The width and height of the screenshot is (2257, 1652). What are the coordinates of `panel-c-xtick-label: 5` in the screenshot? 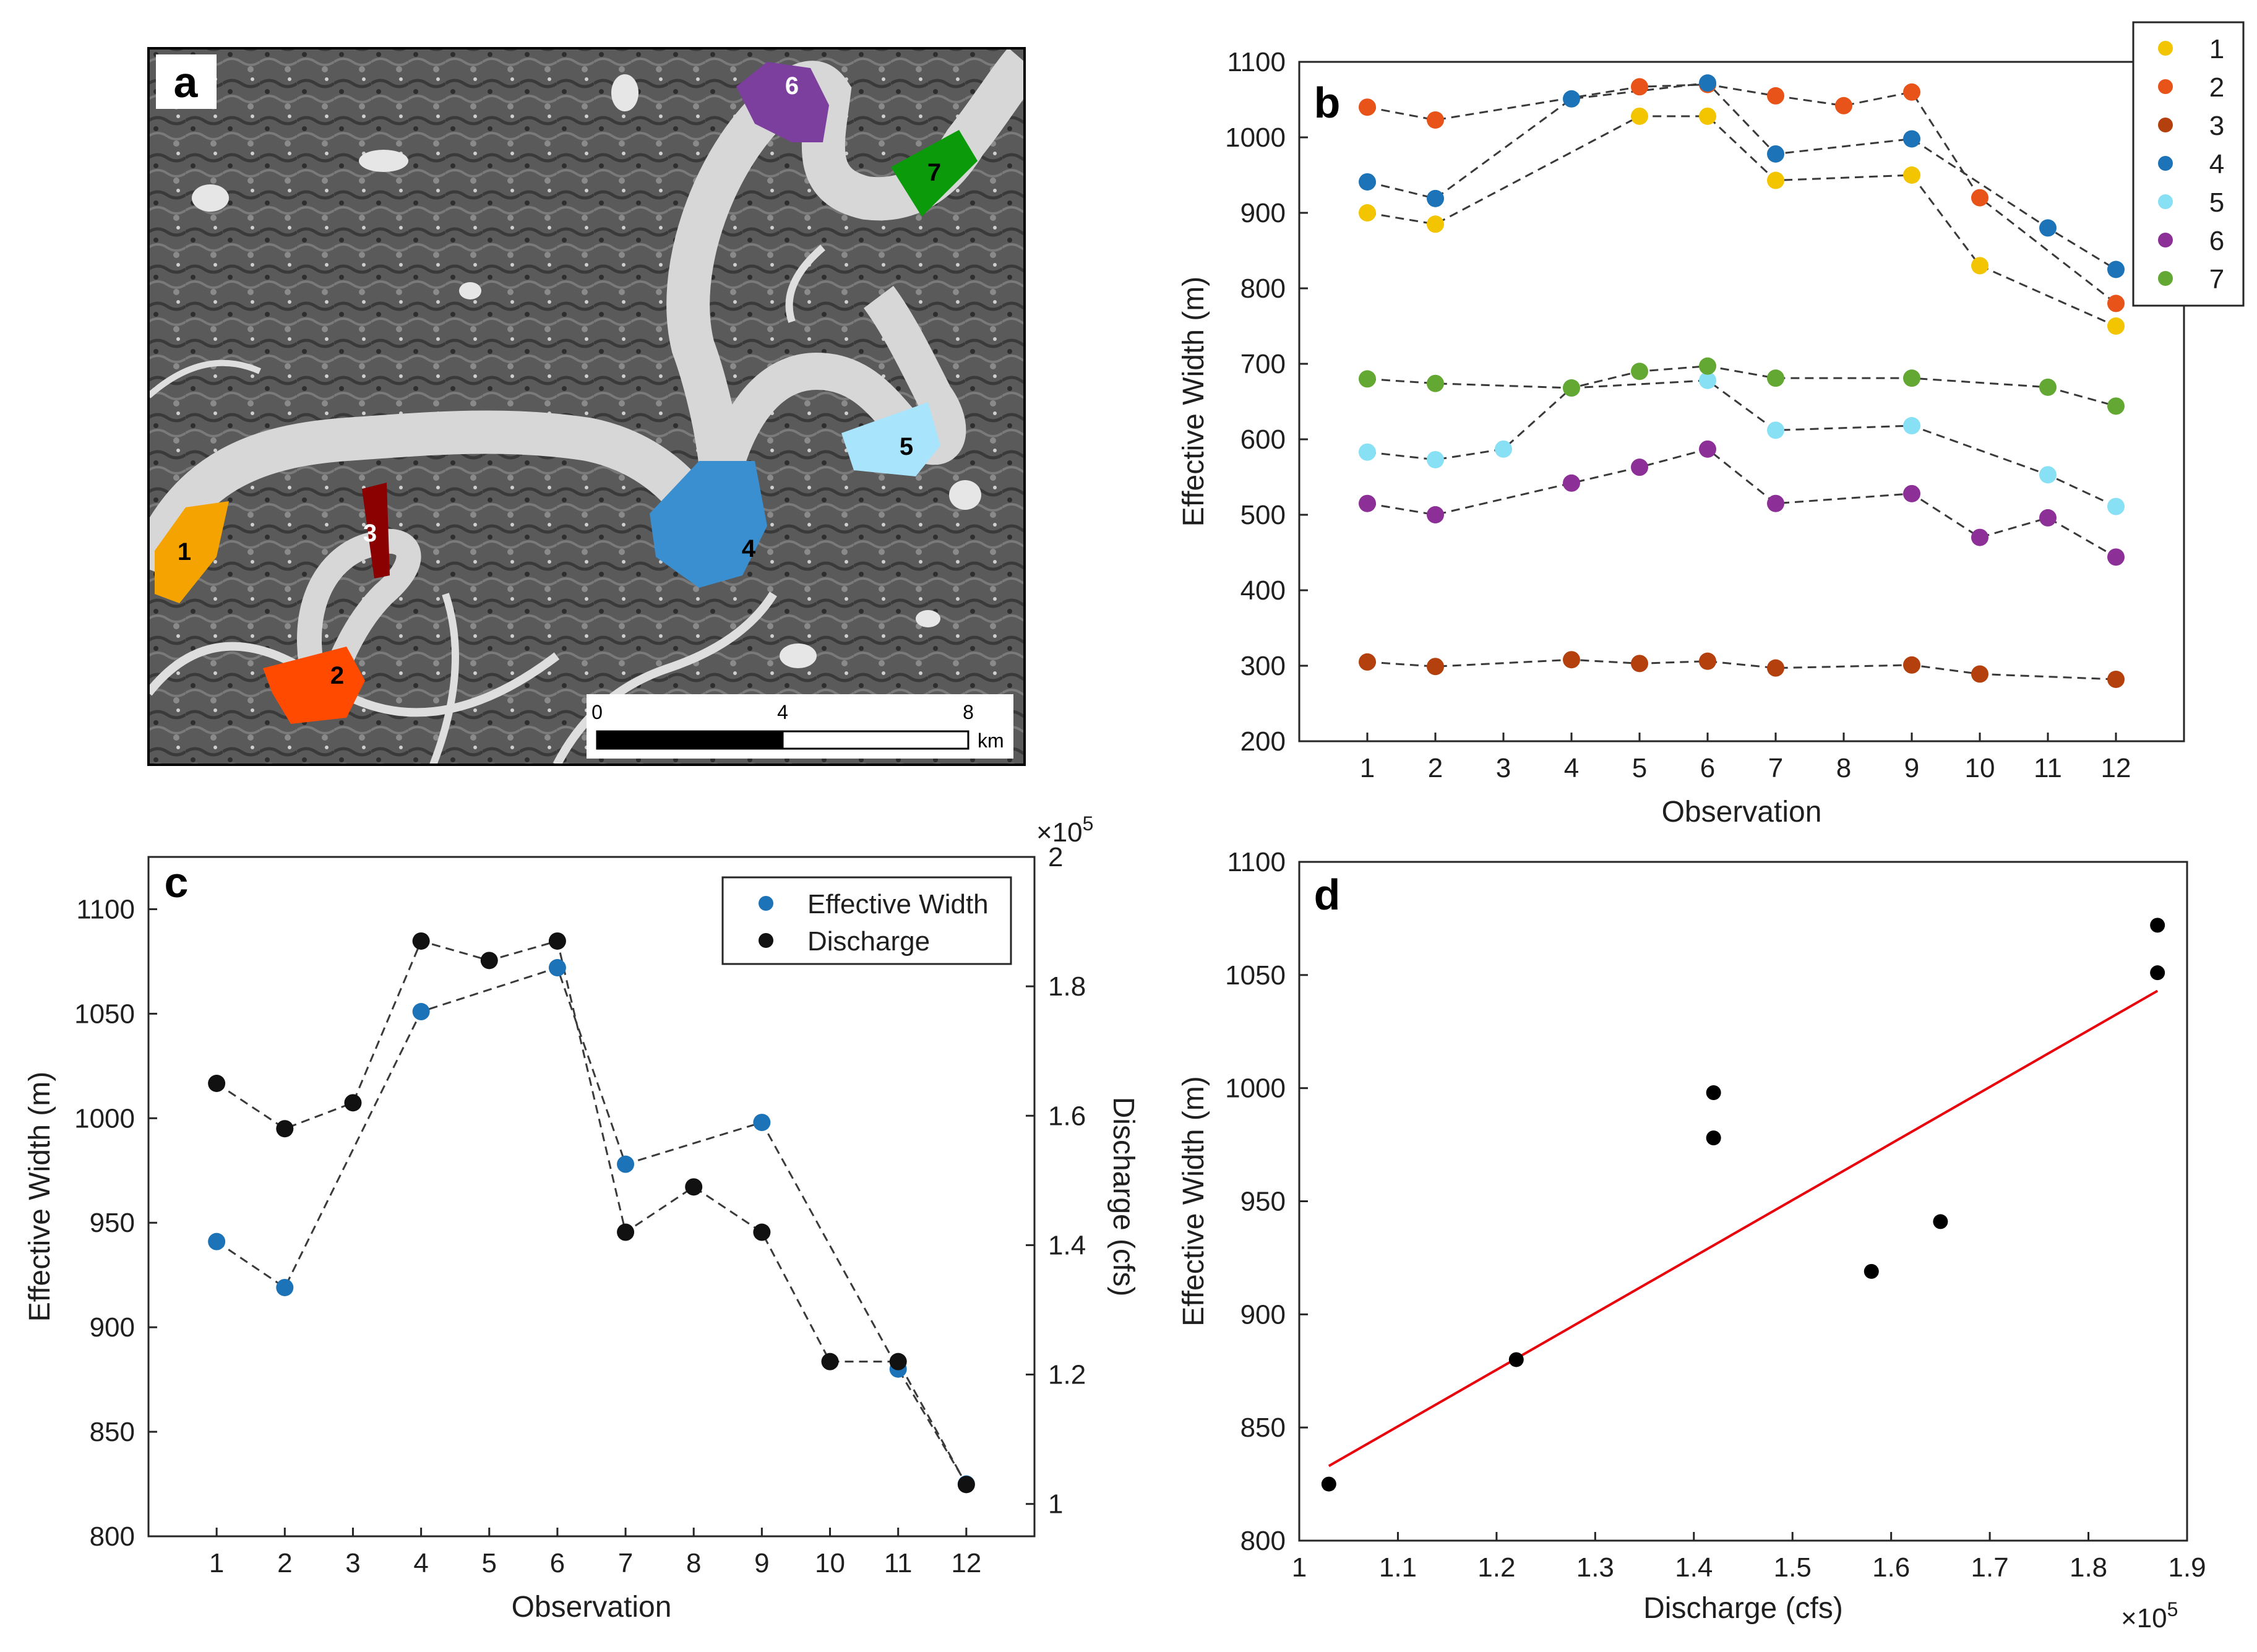 It's located at (489, 1563).